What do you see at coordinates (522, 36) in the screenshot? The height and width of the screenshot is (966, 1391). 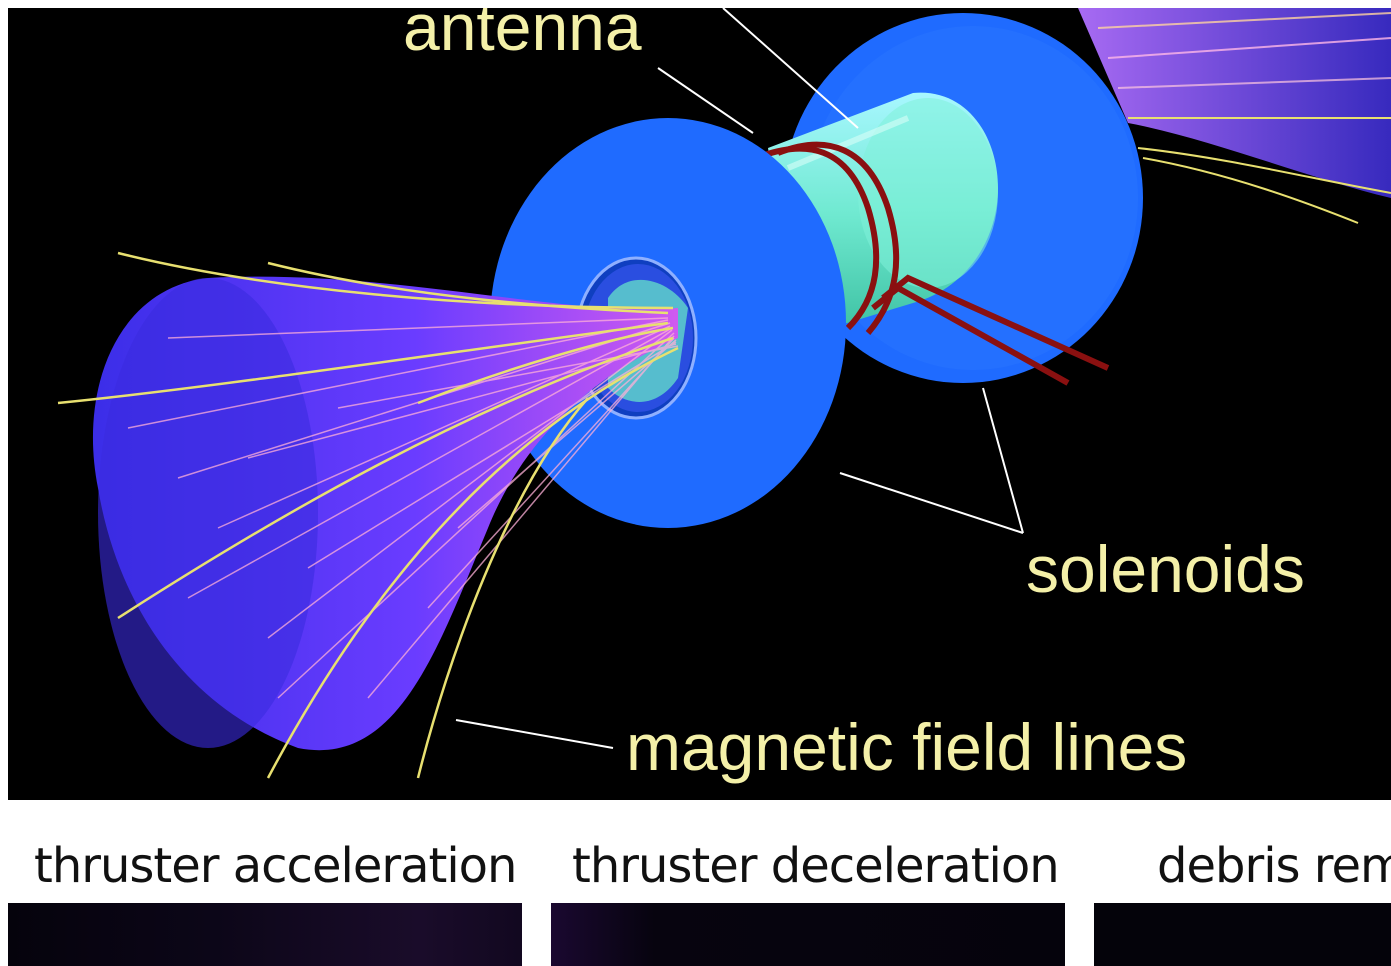 I see `antenna-label: antenna` at bounding box center [522, 36].